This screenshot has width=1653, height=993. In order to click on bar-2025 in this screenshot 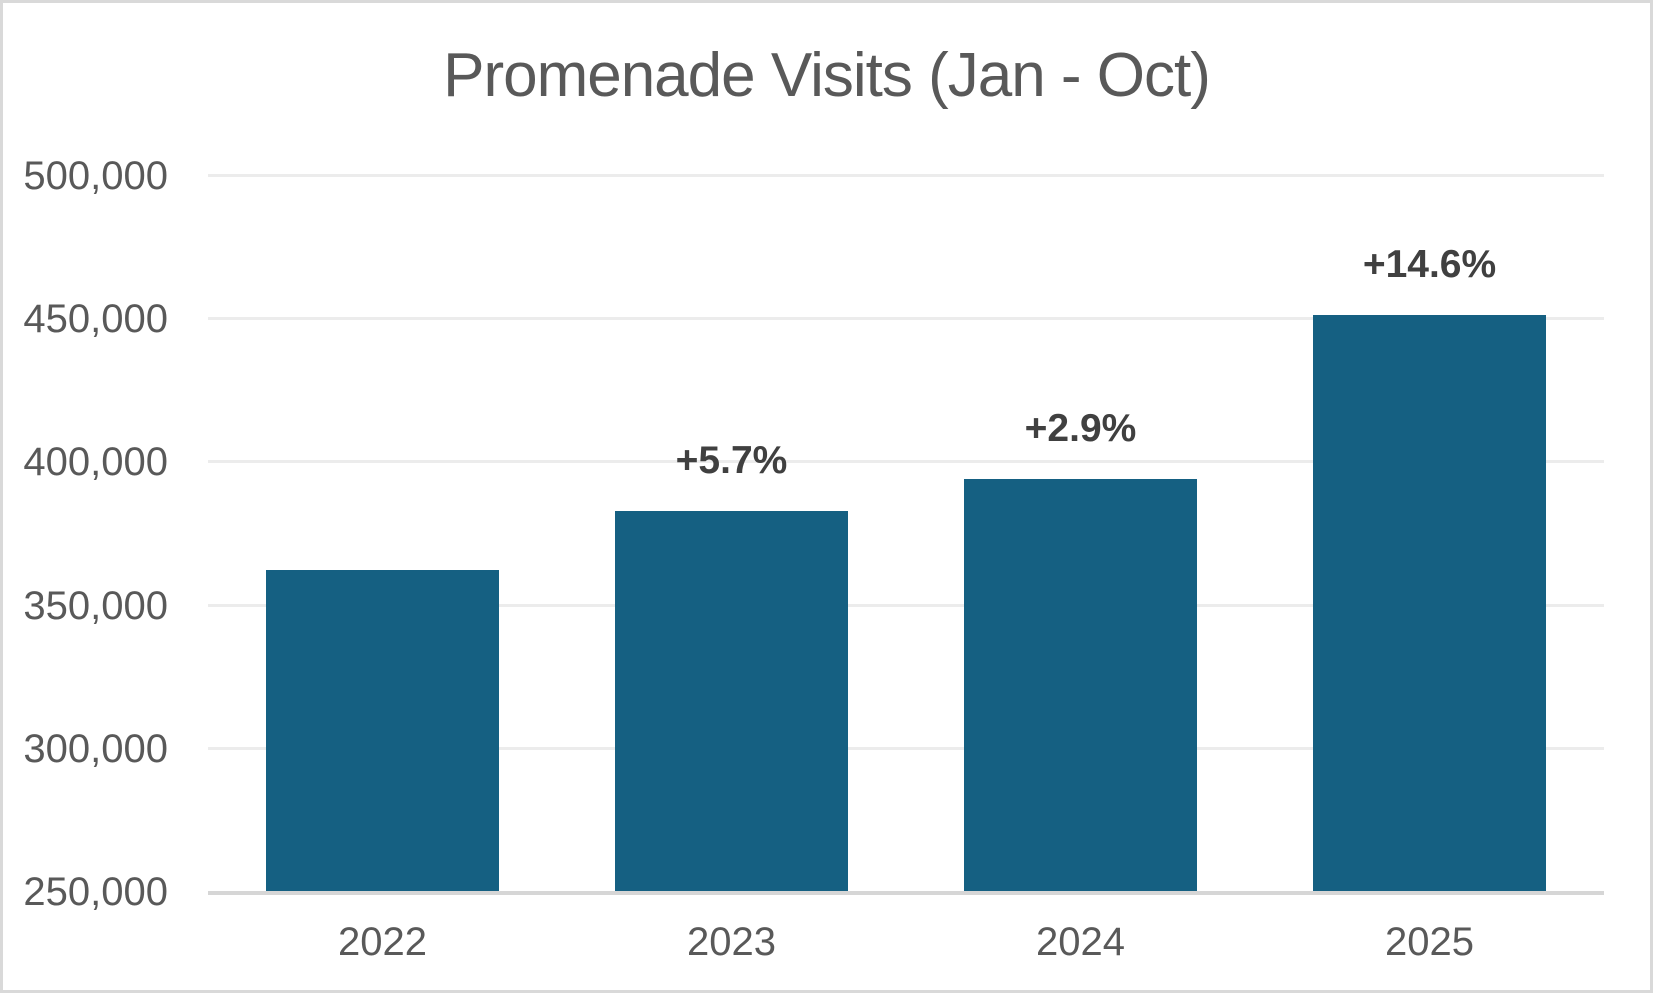, I will do `click(1429, 603)`.